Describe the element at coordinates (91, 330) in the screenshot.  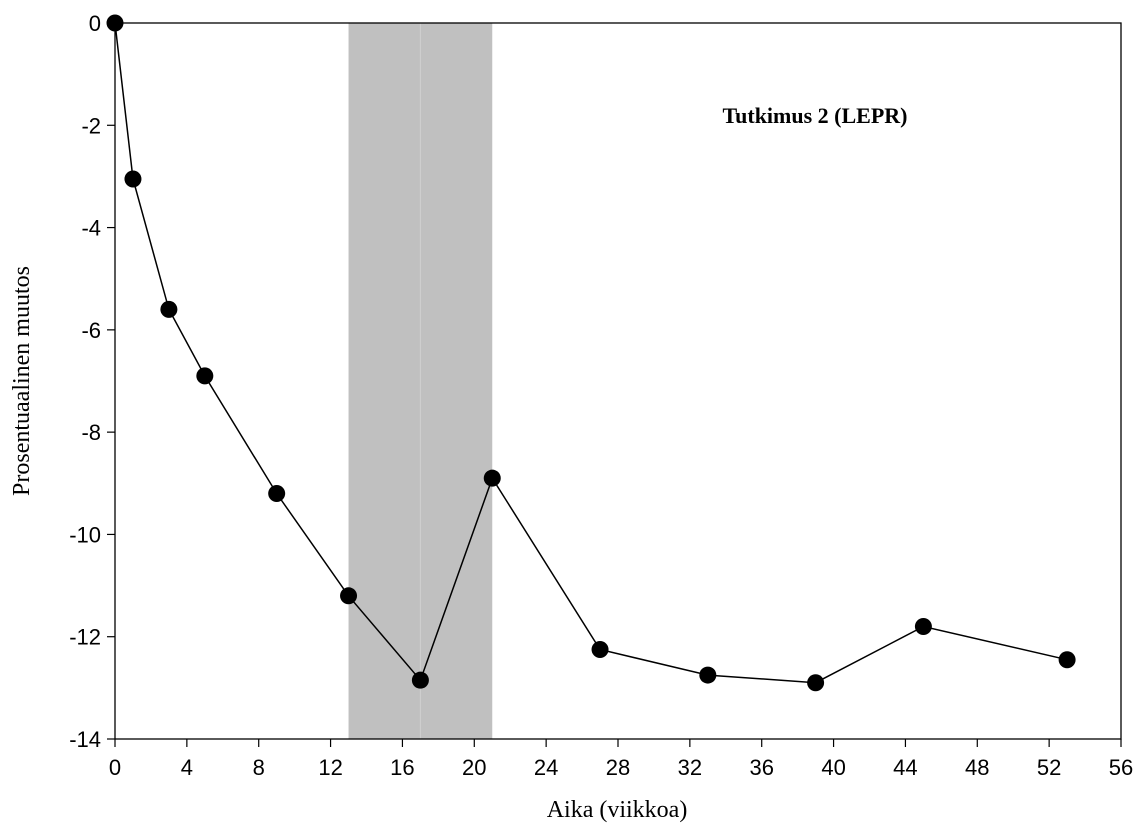
I see `y-tick-label: -6` at that location.